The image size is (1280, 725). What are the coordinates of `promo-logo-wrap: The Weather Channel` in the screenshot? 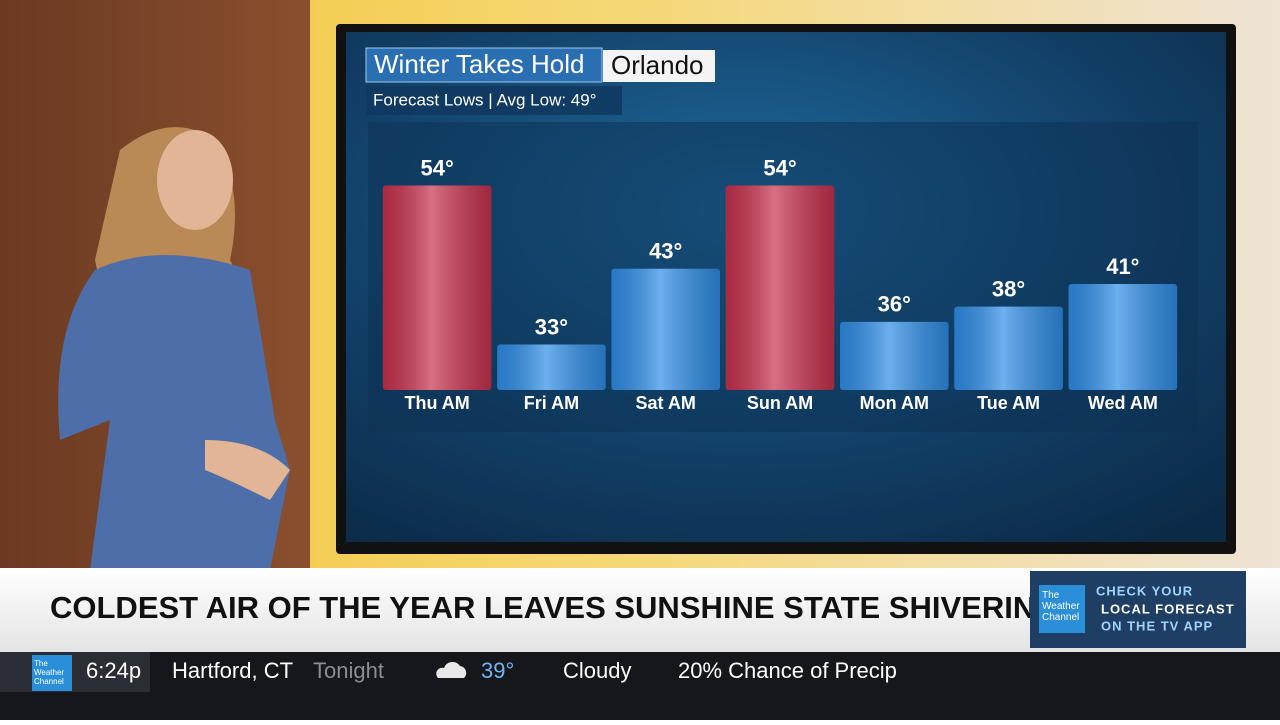 It's located at (1061, 606).